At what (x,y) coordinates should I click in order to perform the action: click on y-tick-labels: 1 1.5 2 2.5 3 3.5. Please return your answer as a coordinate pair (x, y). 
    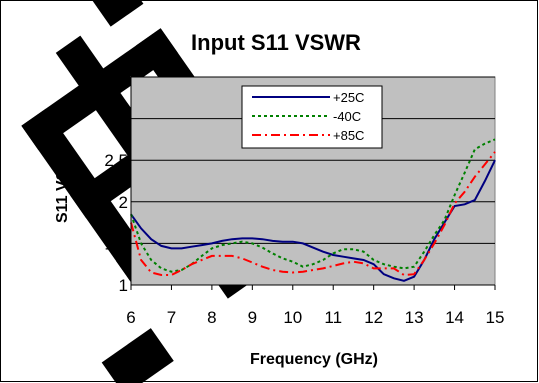
    Looking at the image, I should click on (116, 181).